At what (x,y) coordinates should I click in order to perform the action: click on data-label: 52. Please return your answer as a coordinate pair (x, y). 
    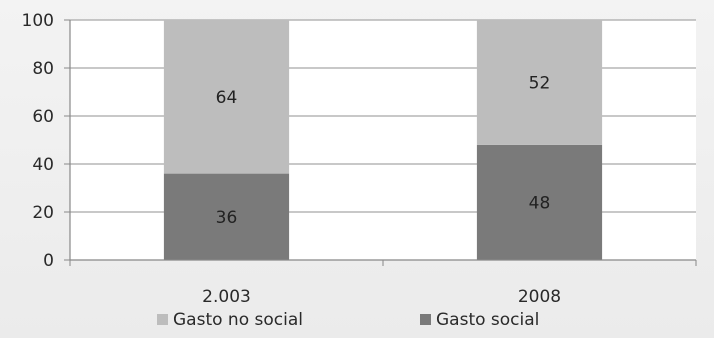
    Looking at the image, I should click on (540, 83).